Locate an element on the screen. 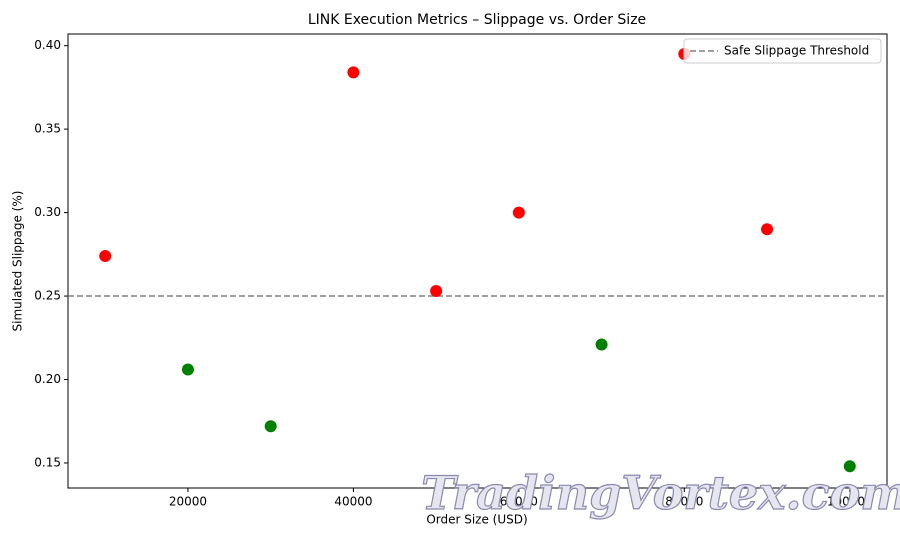 The height and width of the screenshot is (540, 900). y-tick-label: 0.20 is located at coordinates (47, 379).